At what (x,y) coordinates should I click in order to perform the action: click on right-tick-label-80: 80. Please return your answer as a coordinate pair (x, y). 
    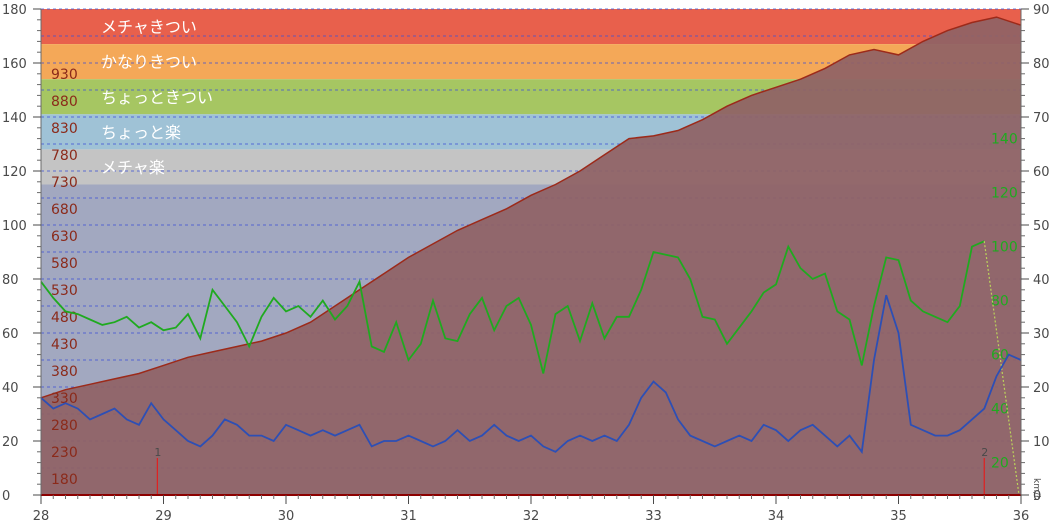
    Looking at the image, I should click on (1041, 64).